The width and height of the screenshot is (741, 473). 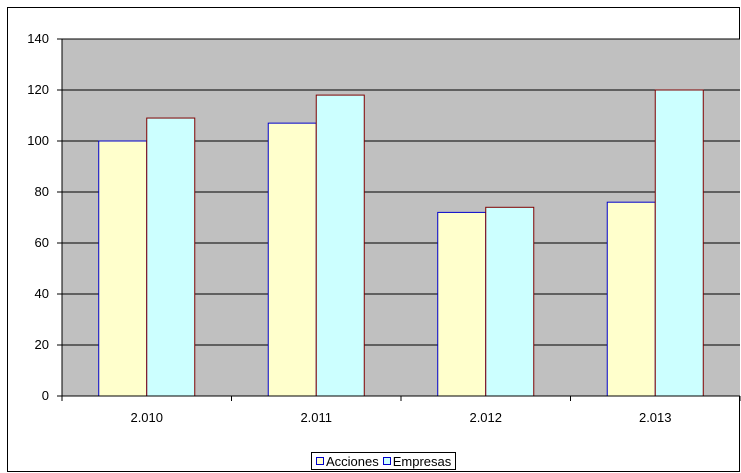 What do you see at coordinates (42, 293) in the screenshot?
I see `y-tick-label: 40` at bounding box center [42, 293].